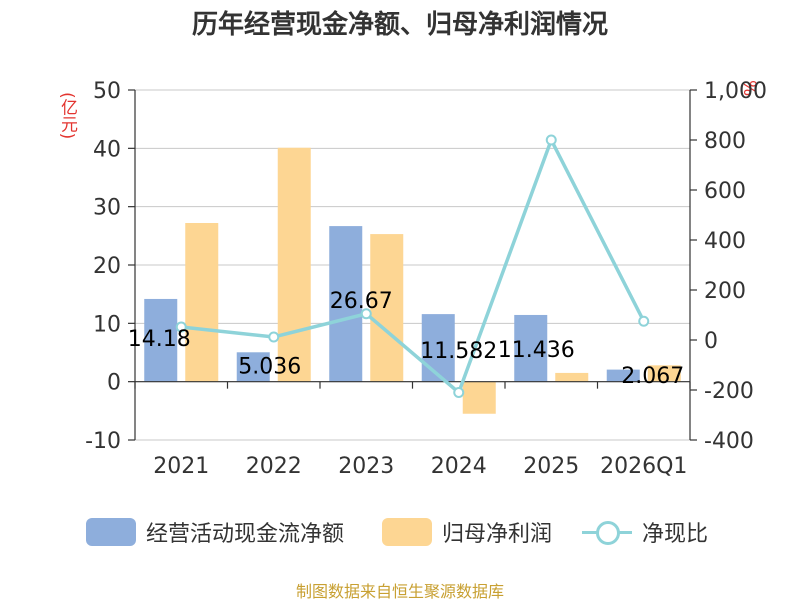 Image resolution: width=800 pixels, height=602 pixels. Describe the element at coordinates (536, 350) in the screenshot. I see `data-label-cashflow: 11.436` at that location.